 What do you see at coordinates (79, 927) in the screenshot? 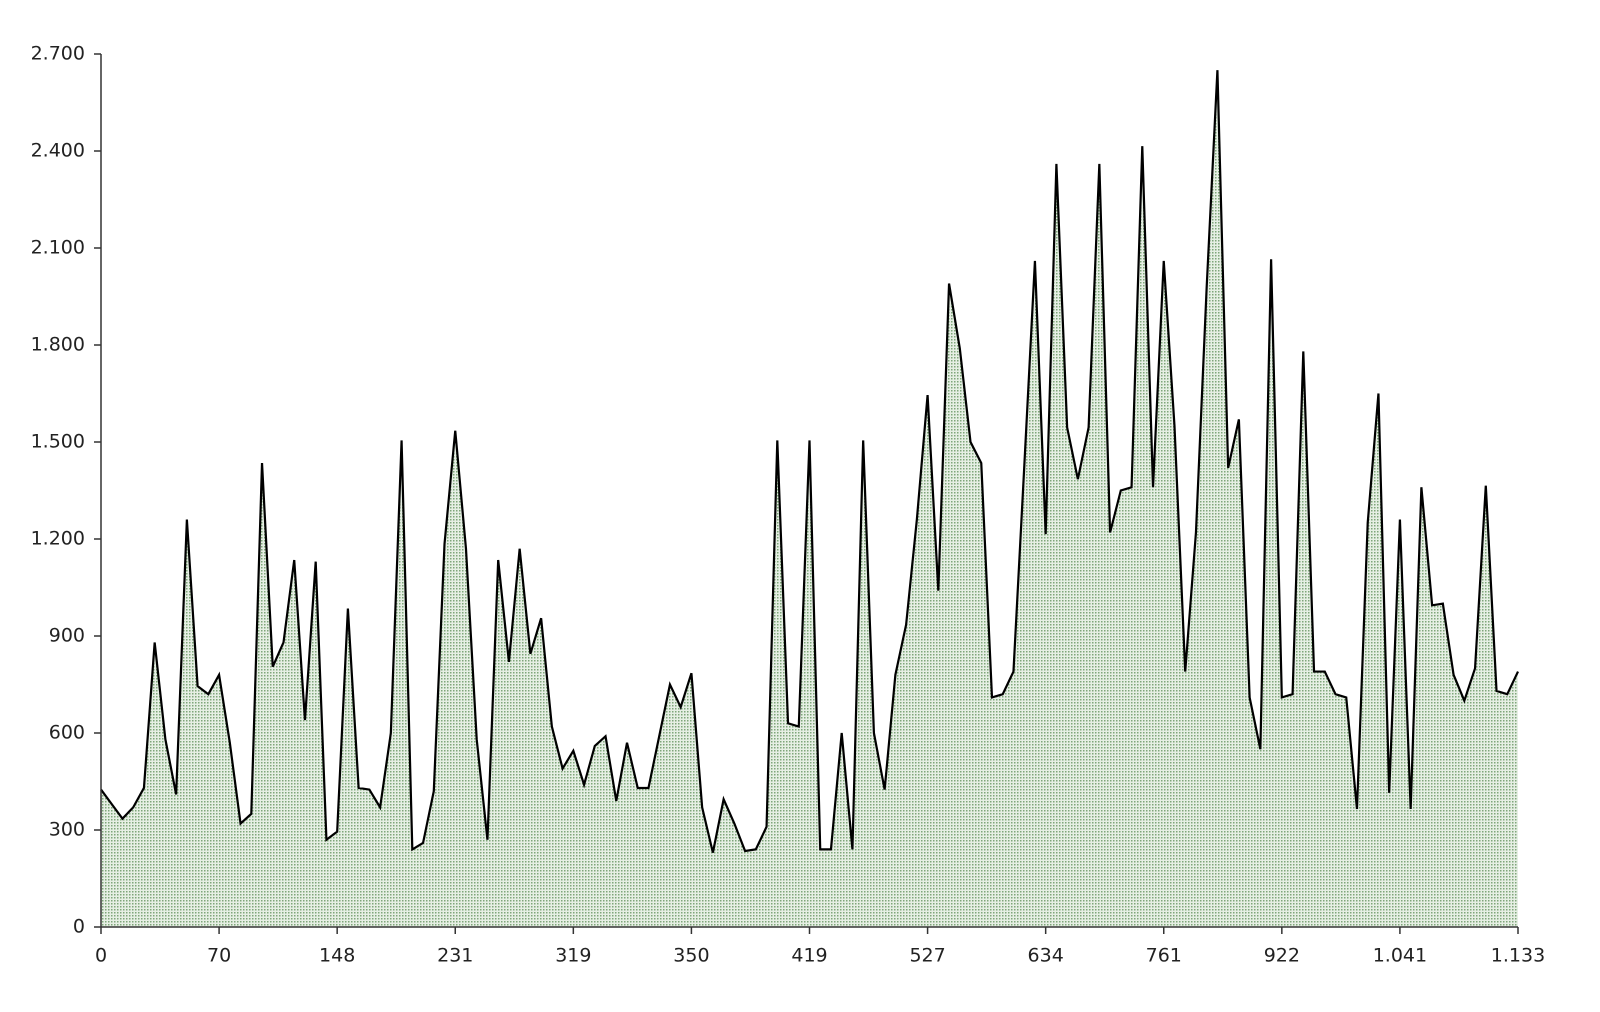
I see `y-tick-label: 0` at bounding box center [79, 927].